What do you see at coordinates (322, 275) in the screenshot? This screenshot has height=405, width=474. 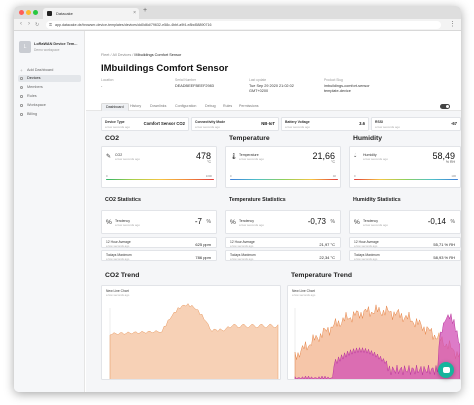 I see `section-title-temperature-trend: Temperature Trend` at bounding box center [322, 275].